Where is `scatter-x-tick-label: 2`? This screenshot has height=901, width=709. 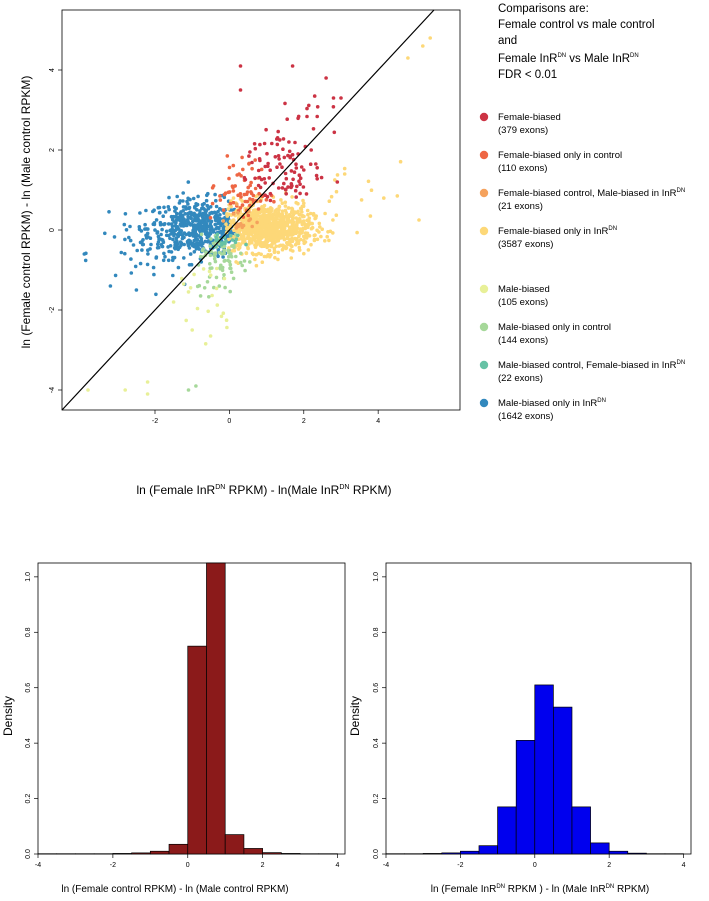 scatter-x-tick-label: 2 is located at coordinates (304, 421).